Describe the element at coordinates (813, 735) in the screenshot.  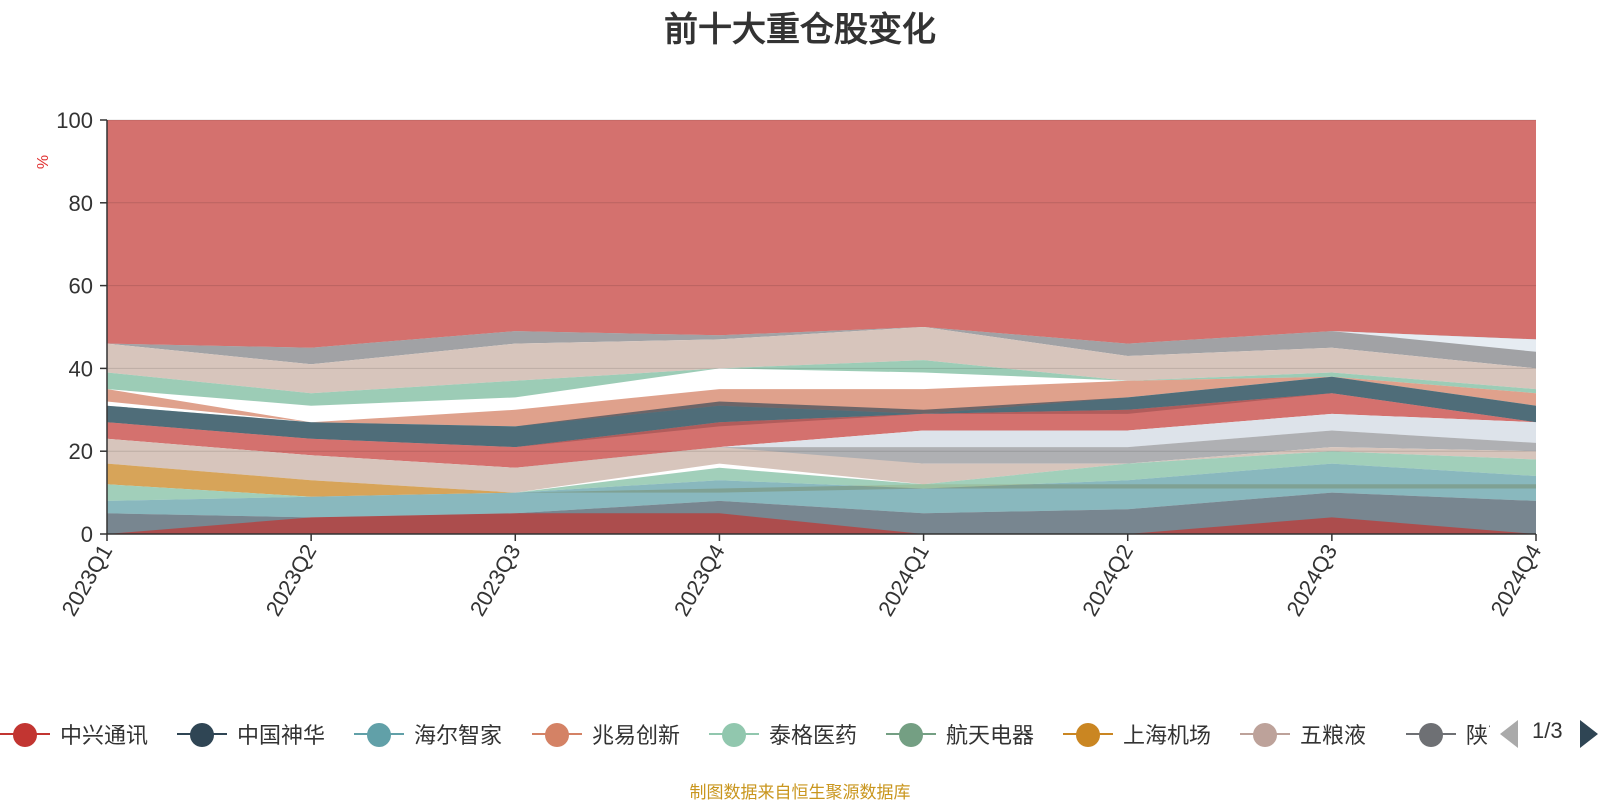
I see `legend-label: 泰格医药` at that location.